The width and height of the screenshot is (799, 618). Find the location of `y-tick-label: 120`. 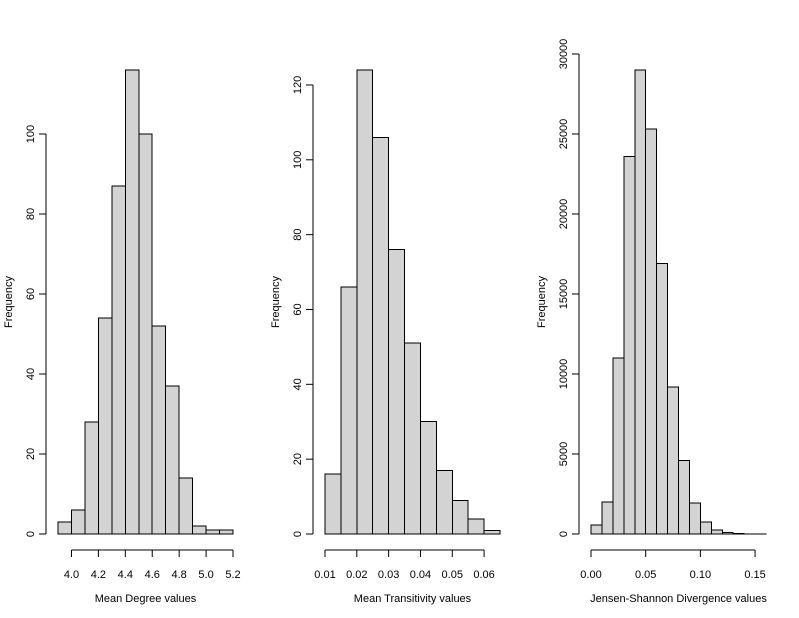

y-tick-label: 120 is located at coordinates (298, 85).